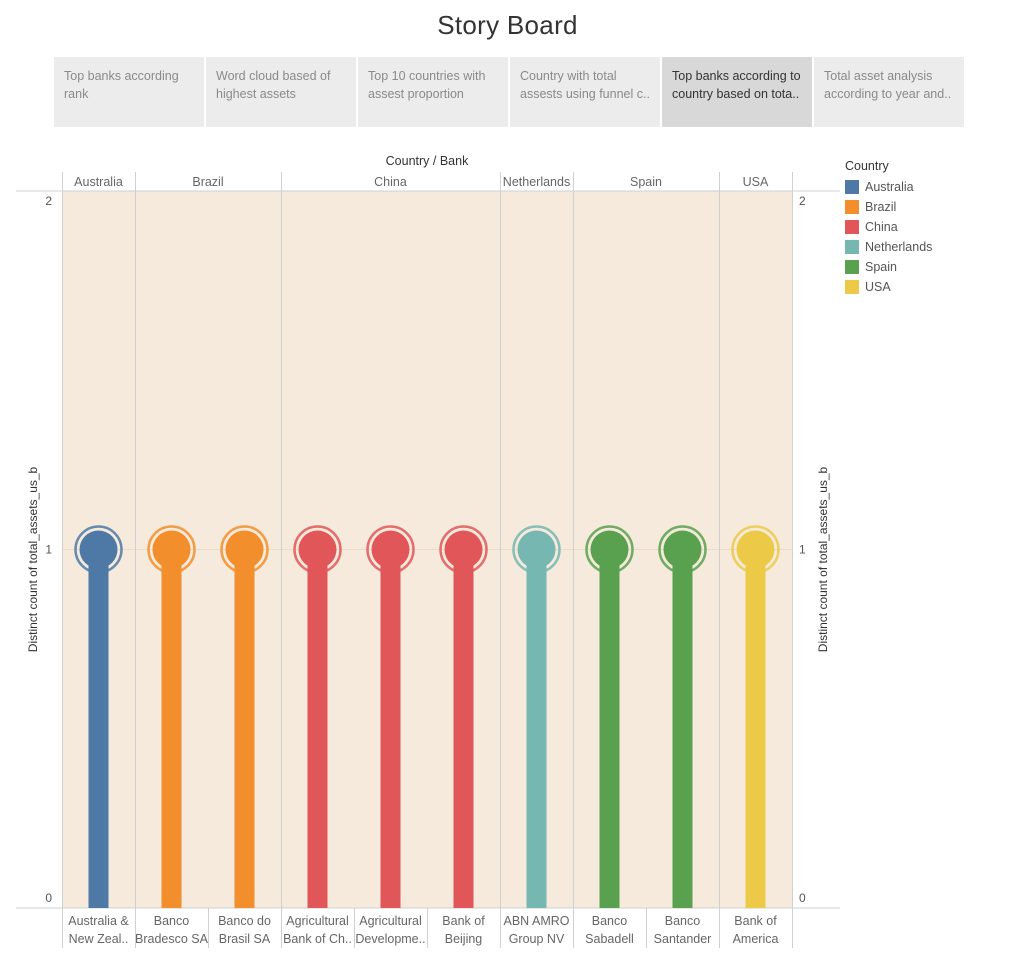 This screenshot has height=963, width=1015. I want to click on story-tab-3: Top 10 countries with assest proportion, so click(433, 92).